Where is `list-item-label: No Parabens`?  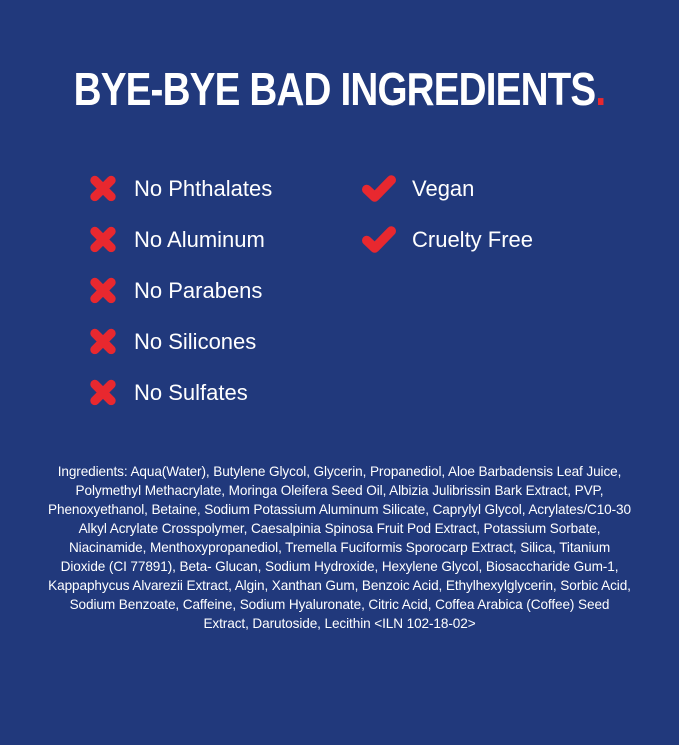 list-item-label: No Parabens is located at coordinates (198, 290).